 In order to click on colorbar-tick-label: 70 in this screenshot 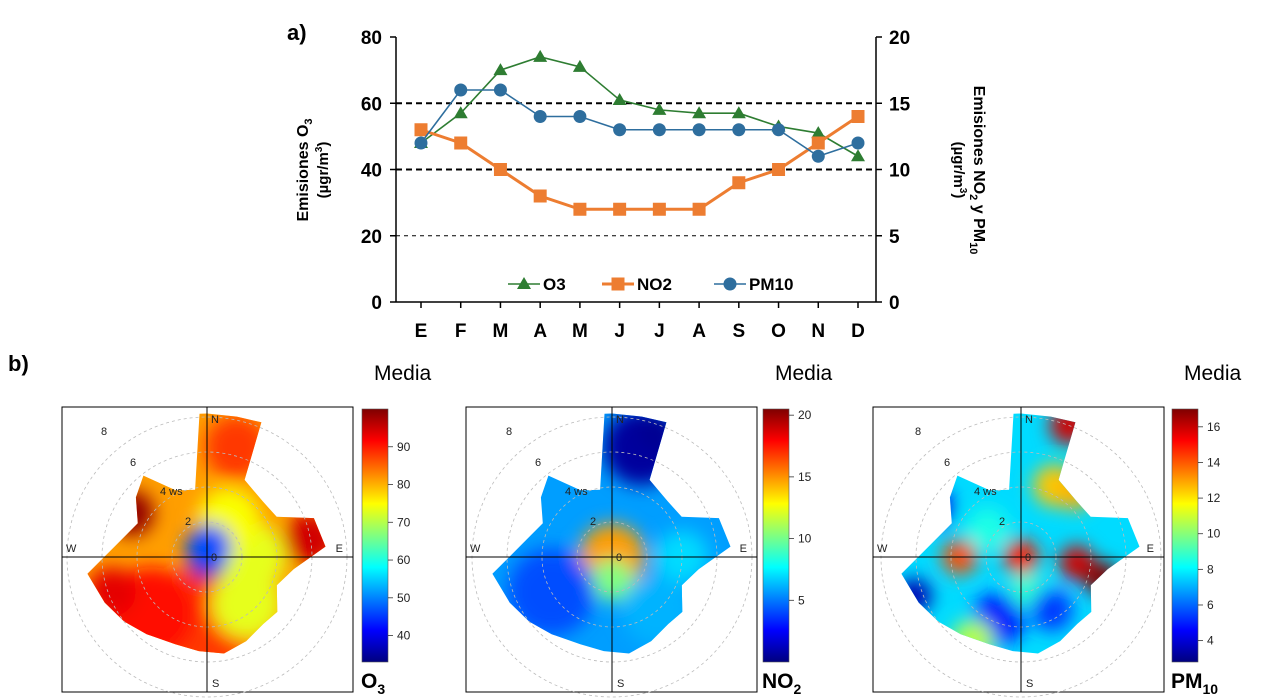, I will do `click(404, 522)`.